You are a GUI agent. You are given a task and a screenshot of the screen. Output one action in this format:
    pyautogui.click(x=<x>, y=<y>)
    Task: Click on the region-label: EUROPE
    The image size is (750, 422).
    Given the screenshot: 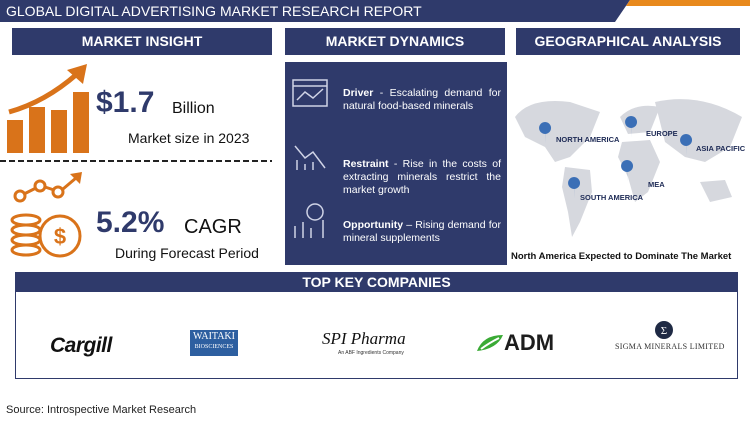 What is the action you would take?
    pyautogui.click(x=662, y=133)
    